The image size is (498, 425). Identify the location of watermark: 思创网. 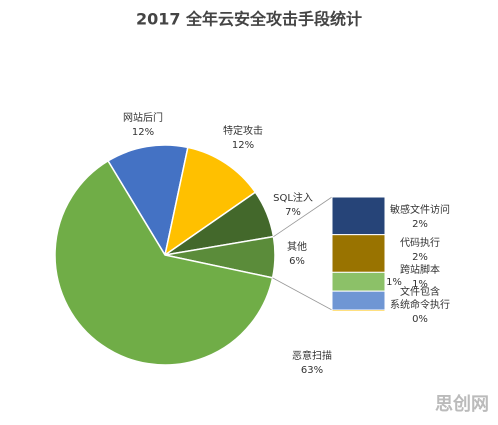
(462, 404).